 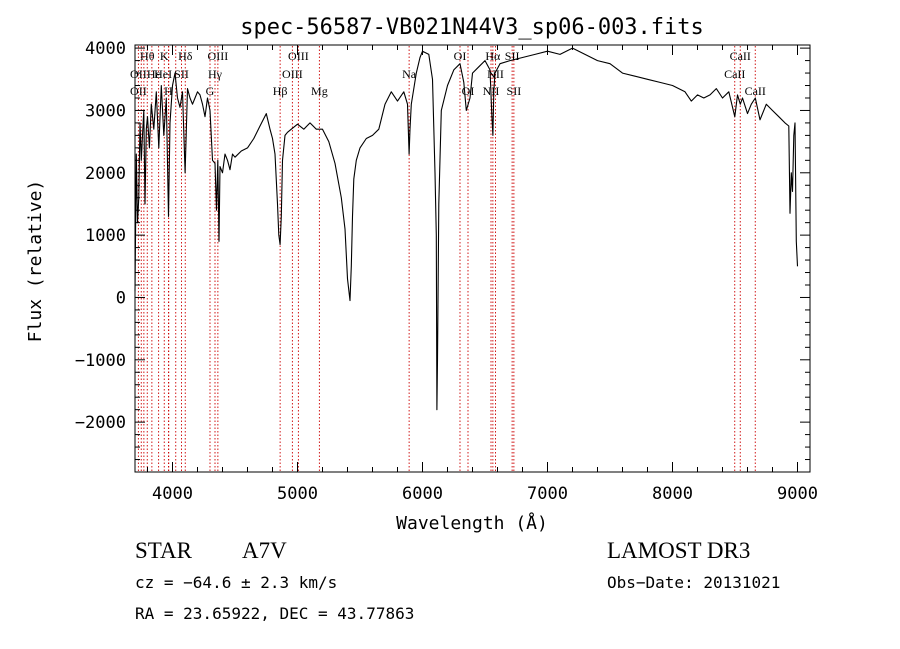 I want to click on spectral-line-label: G, so click(x=210, y=91).